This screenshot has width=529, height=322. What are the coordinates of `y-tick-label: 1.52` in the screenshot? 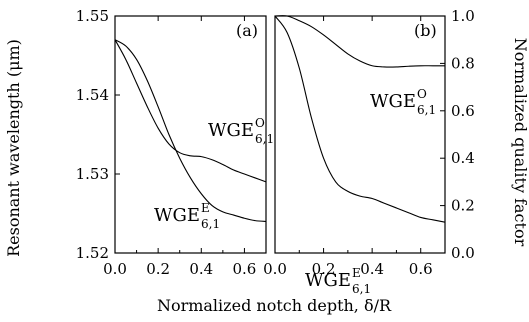 It's located at (92, 253).